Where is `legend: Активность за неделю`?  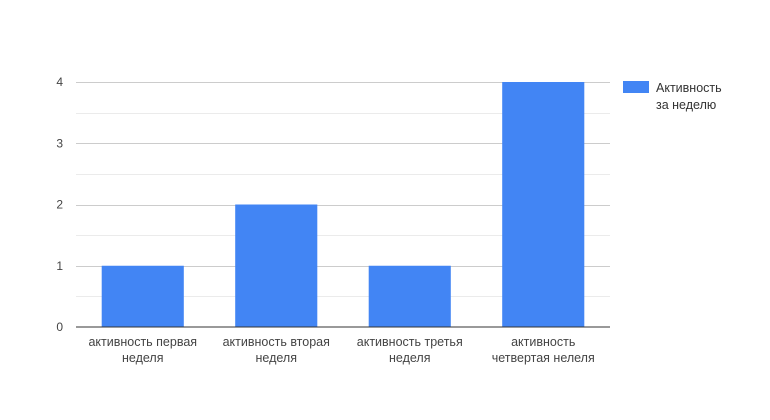
legend: Активность за неделю is located at coordinates (672, 96).